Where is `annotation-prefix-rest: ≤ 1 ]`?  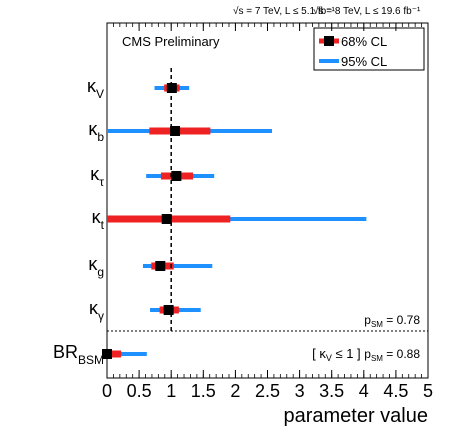
annotation-prefix-rest: ≤ 1 ] is located at coordinates (348, 353).